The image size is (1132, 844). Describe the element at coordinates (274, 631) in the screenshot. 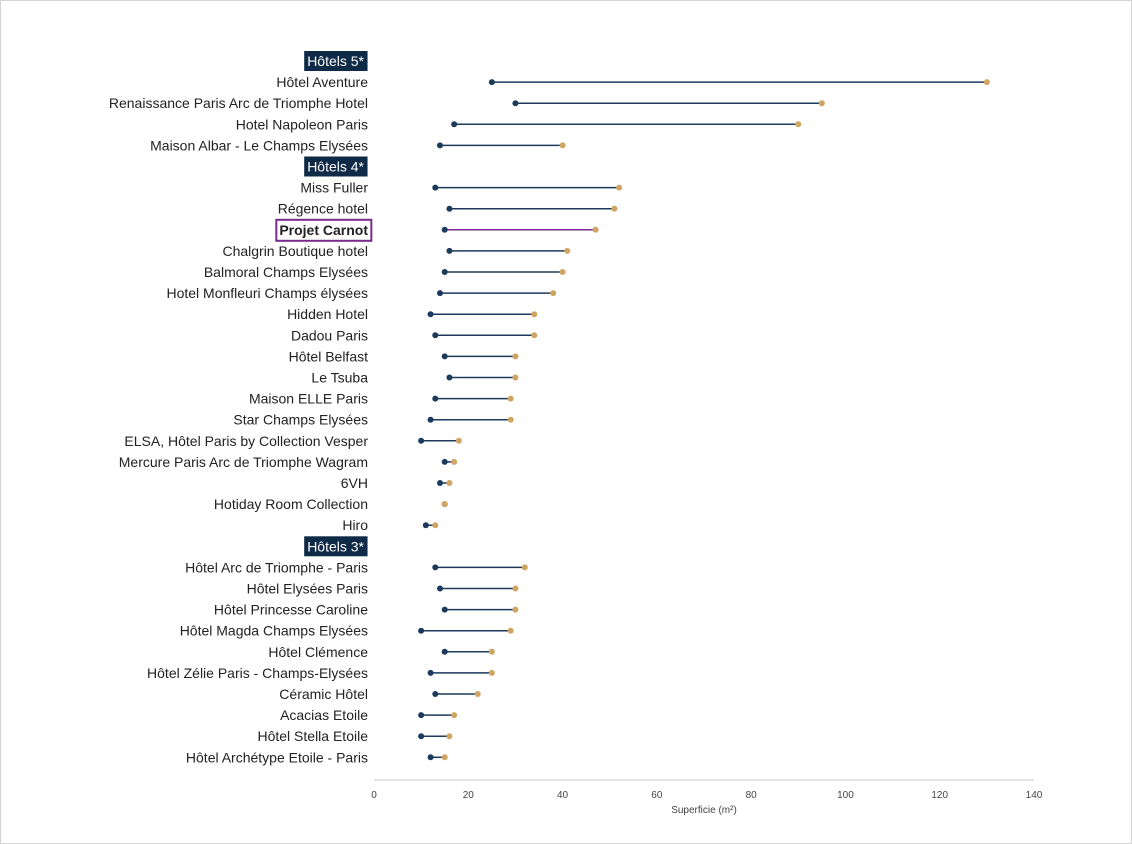

I see `hotel-label: Hôtel Magda Champs Elysées` at that location.